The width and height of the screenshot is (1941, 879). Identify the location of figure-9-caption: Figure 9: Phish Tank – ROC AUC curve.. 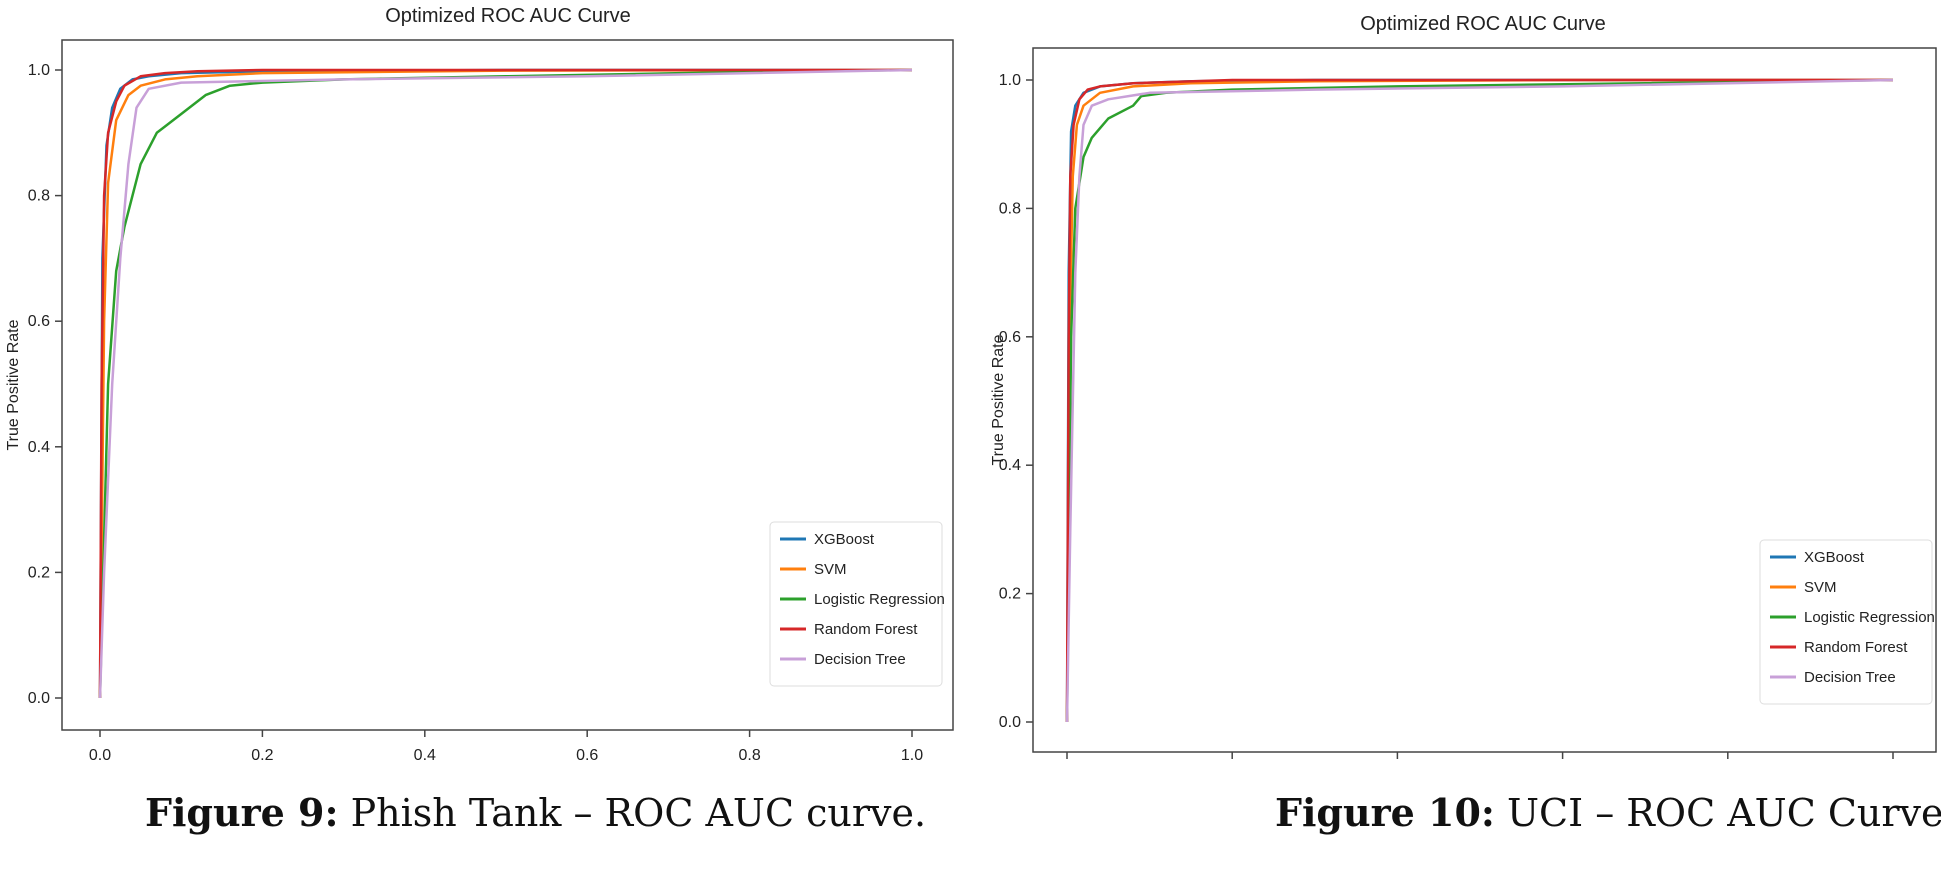
(535, 812).